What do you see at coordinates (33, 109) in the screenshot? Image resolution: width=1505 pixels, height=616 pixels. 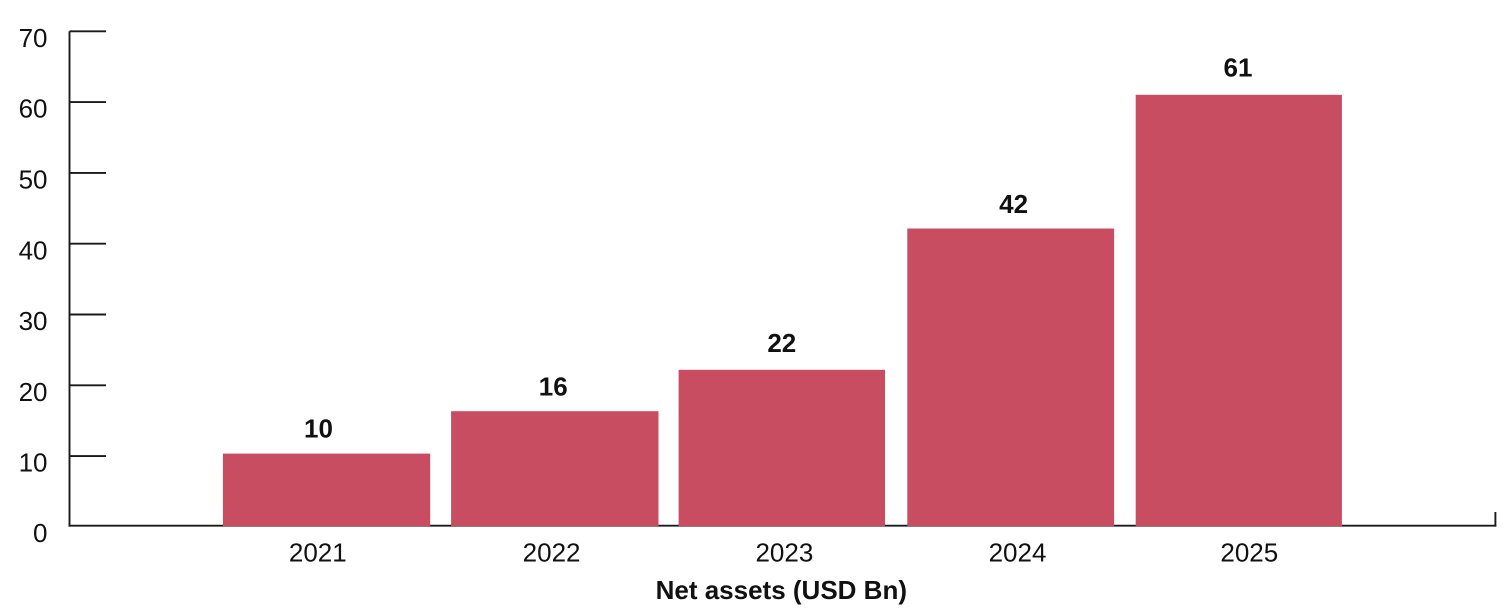 I see `svg-text: 60` at bounding box center [33, 109].